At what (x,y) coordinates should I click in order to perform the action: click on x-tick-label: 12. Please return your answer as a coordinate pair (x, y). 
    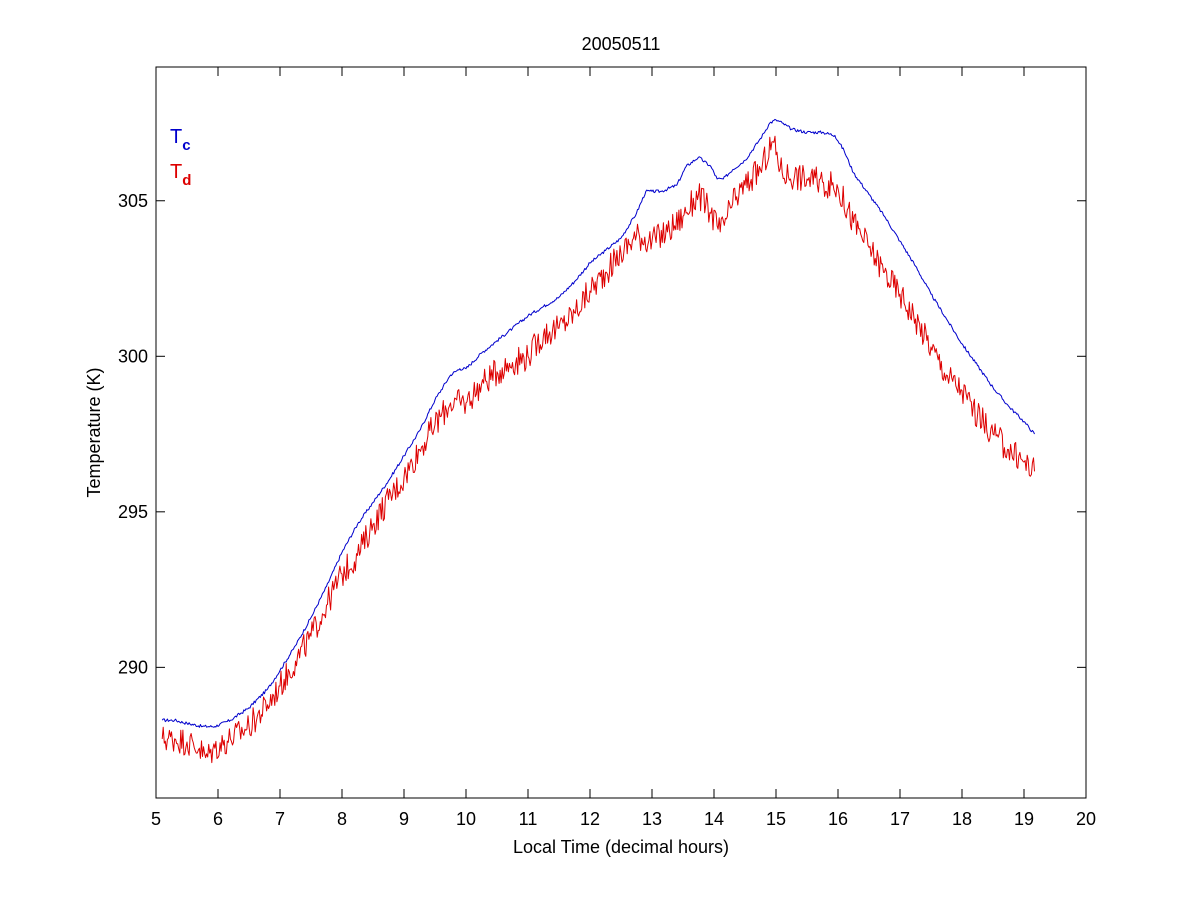
    Looking at the image, I should click on (590, 819).